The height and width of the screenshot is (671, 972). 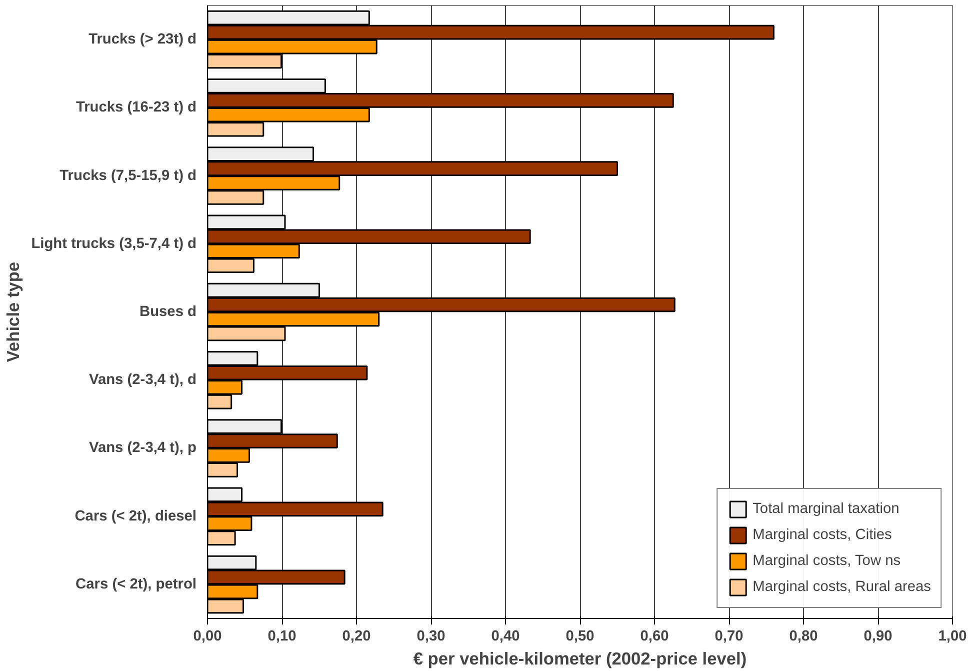 What do you see at coordinates (356, 636) in the screenshot?
I see `x-tick-label: 0,20` at bounding box center [356, 636].